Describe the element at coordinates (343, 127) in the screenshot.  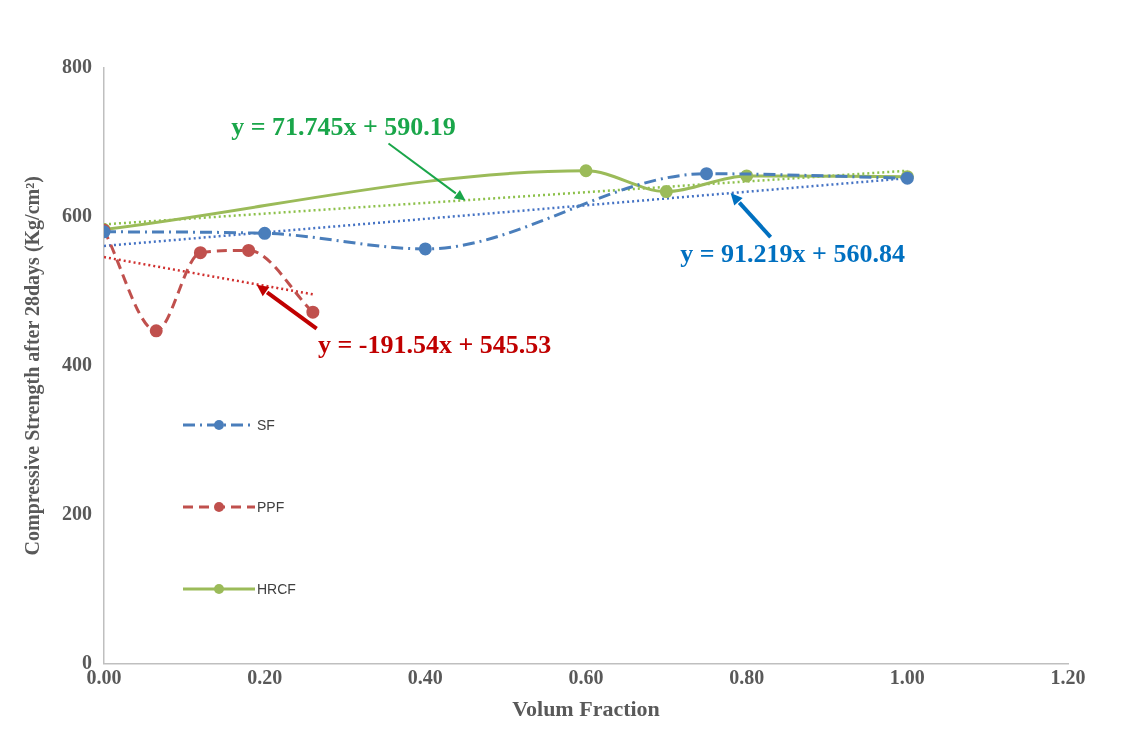
I see `annotation: y = 71.745x + 590.19` at that location.